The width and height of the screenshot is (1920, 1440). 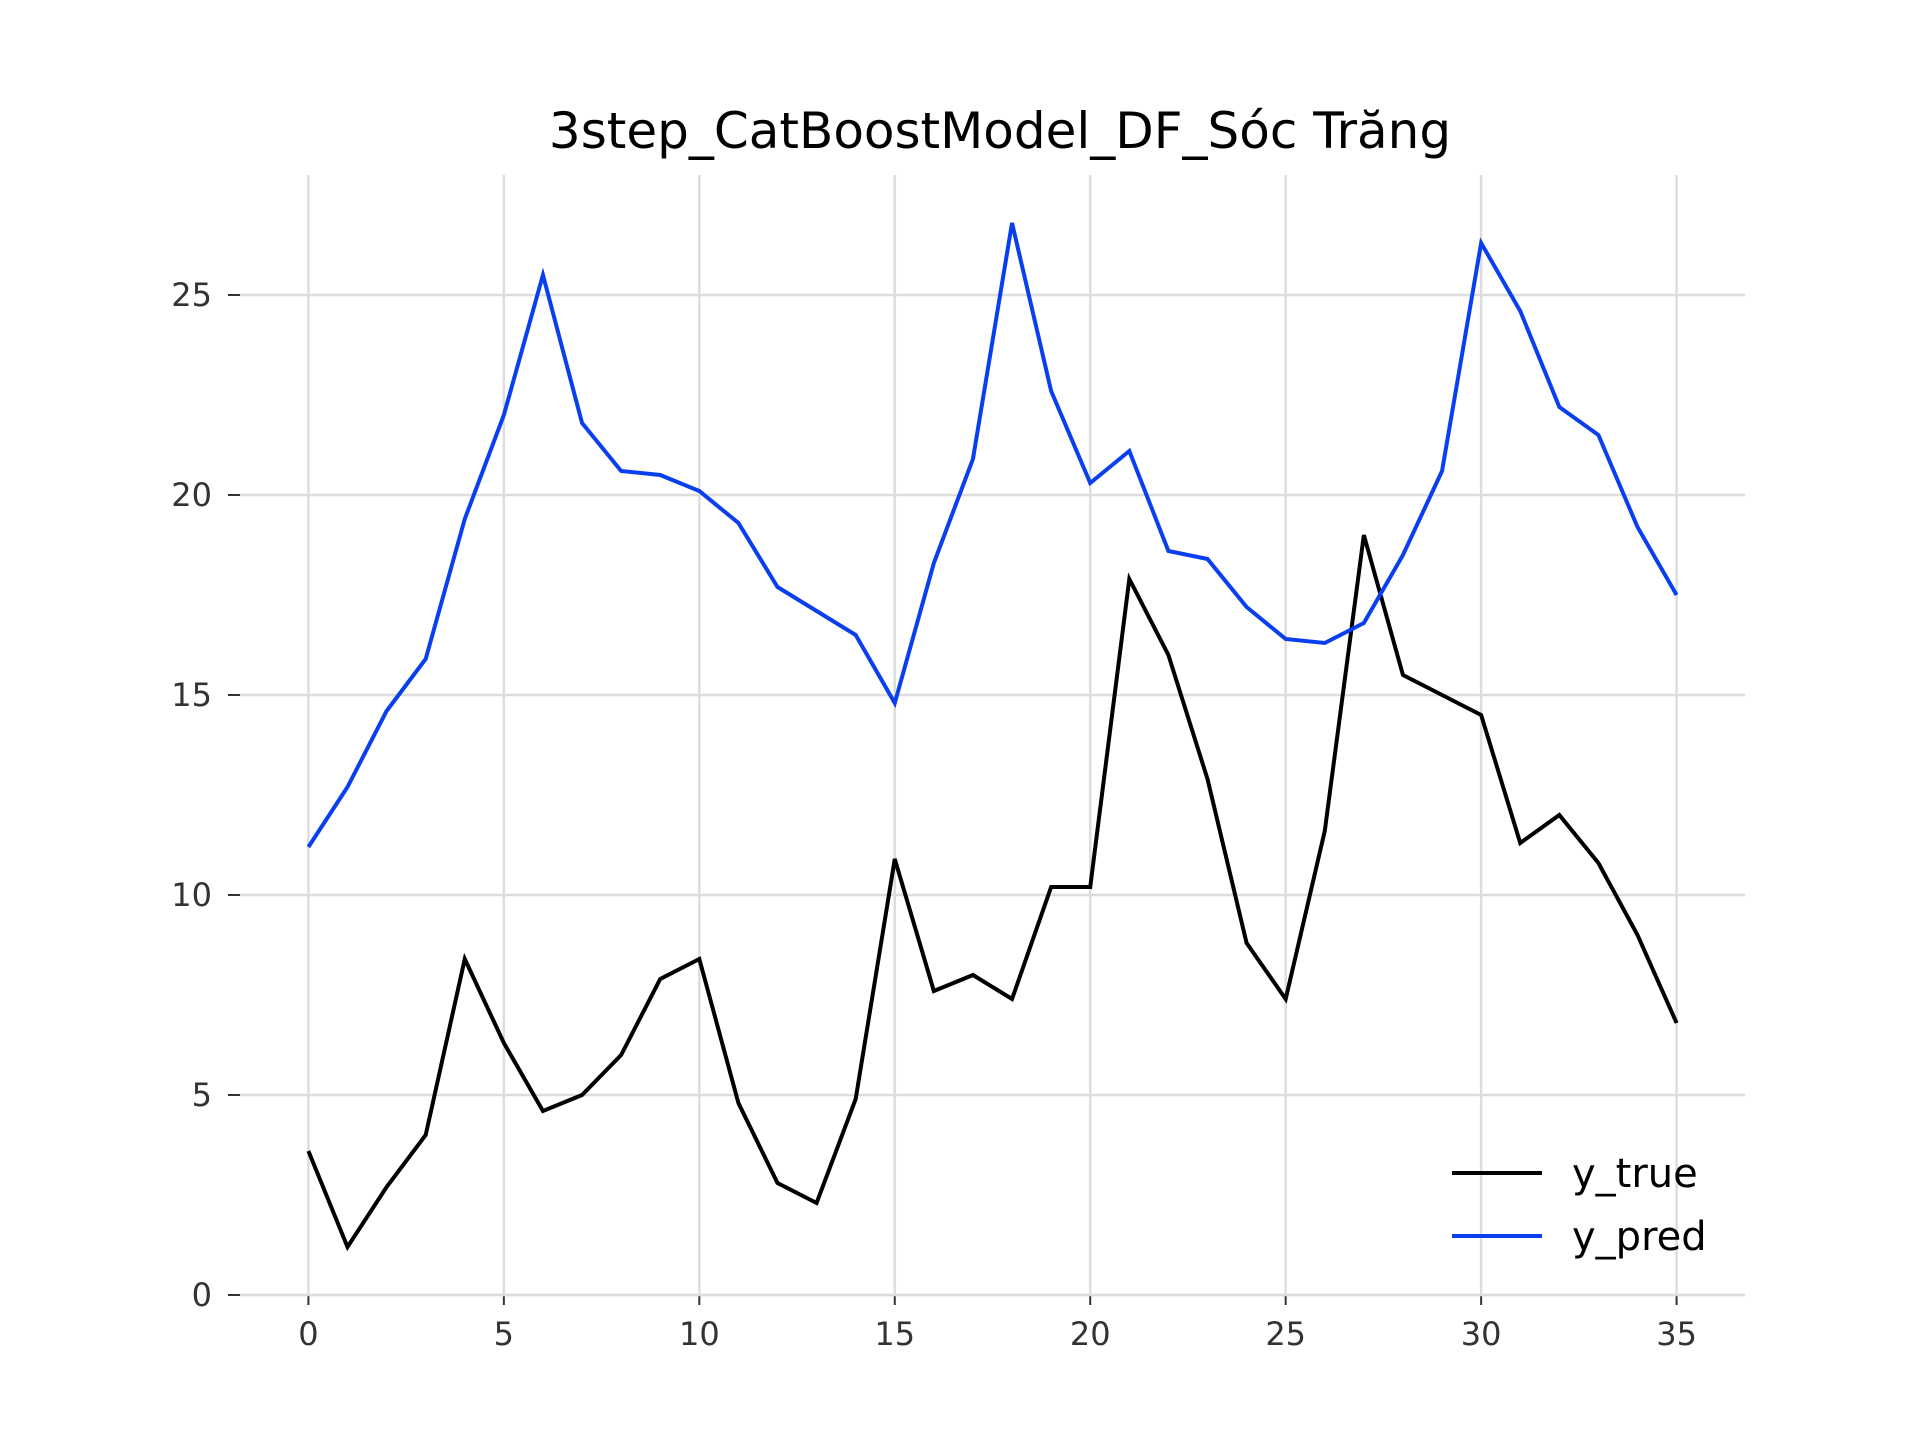 What do you see at coordinates (894, 1334) in the screenshot?
I see `x-tick-label: 15` at bounding box center [894, 1334].